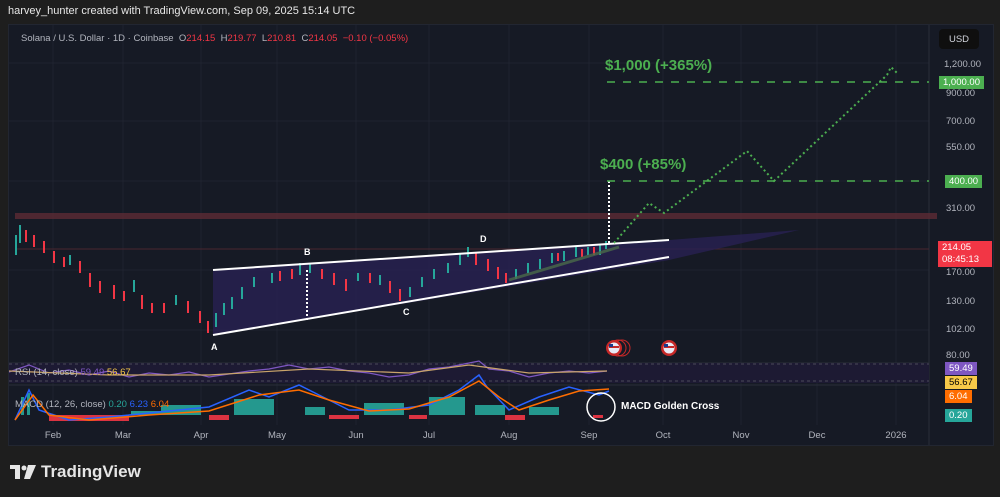 This screenshot has width=1000, height=497. What do you see at coordinates (961, 93) in the screenshot?
I see `price-tick: 900.00` at bounding box center [961, 93].